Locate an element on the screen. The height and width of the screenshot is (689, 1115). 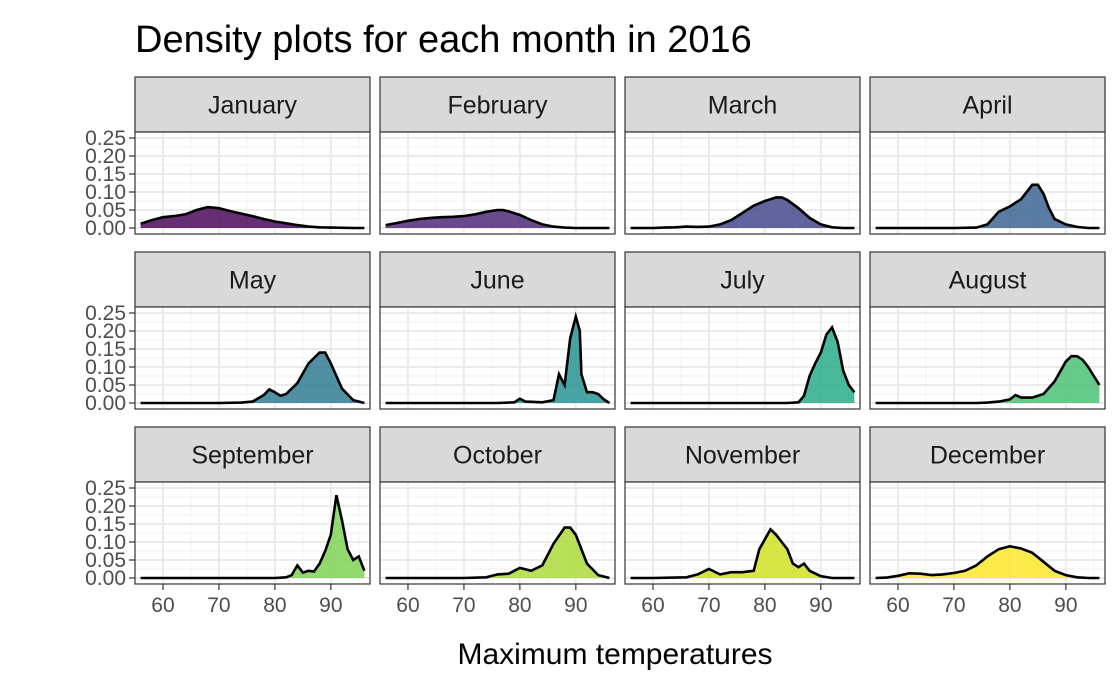
strip-december is located at coordinates (987, 454).